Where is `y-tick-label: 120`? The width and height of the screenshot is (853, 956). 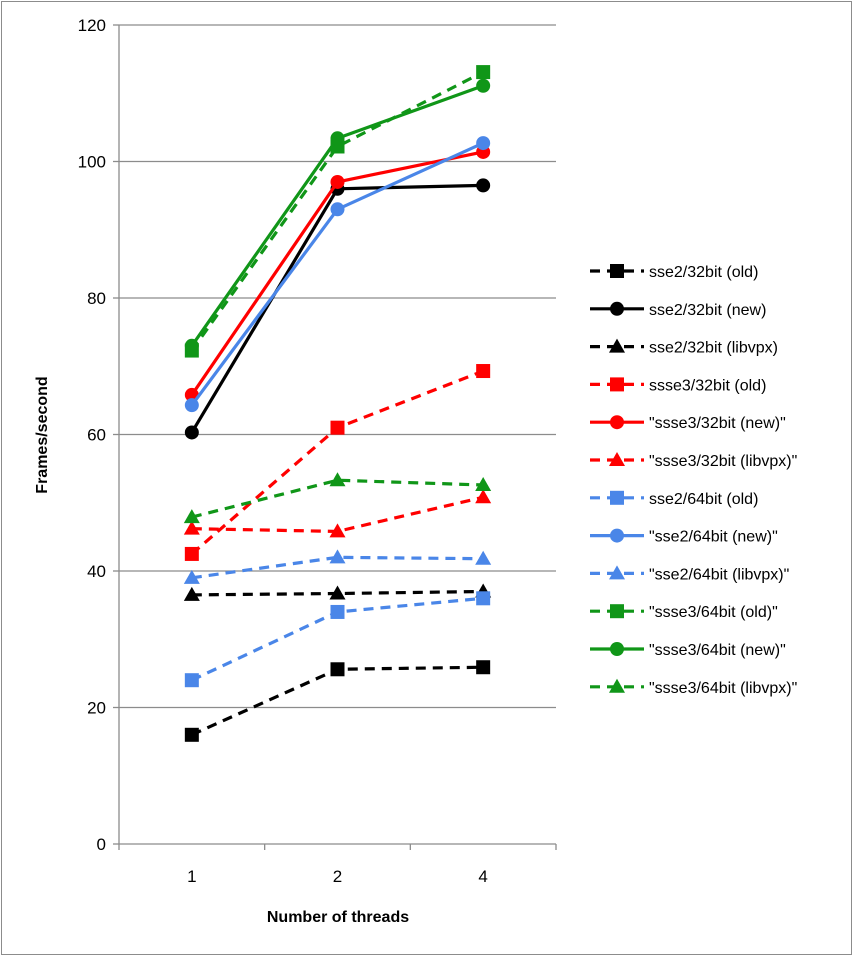 y-tick-label: 120 is located at coordinates (92, 25).